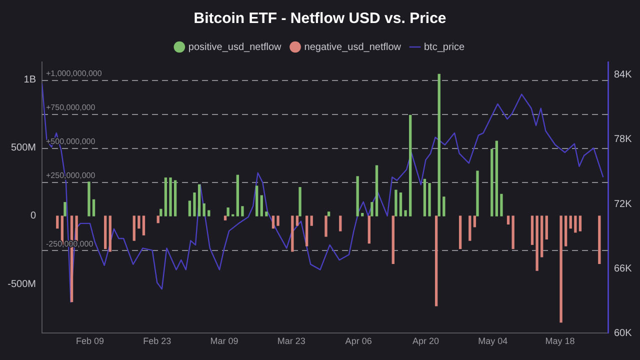  Describe the element at coordinates (320, 19) in the screenshot. I see `chart-title: Bitcoin ETF - Netflow USD vs. Price` at that location.